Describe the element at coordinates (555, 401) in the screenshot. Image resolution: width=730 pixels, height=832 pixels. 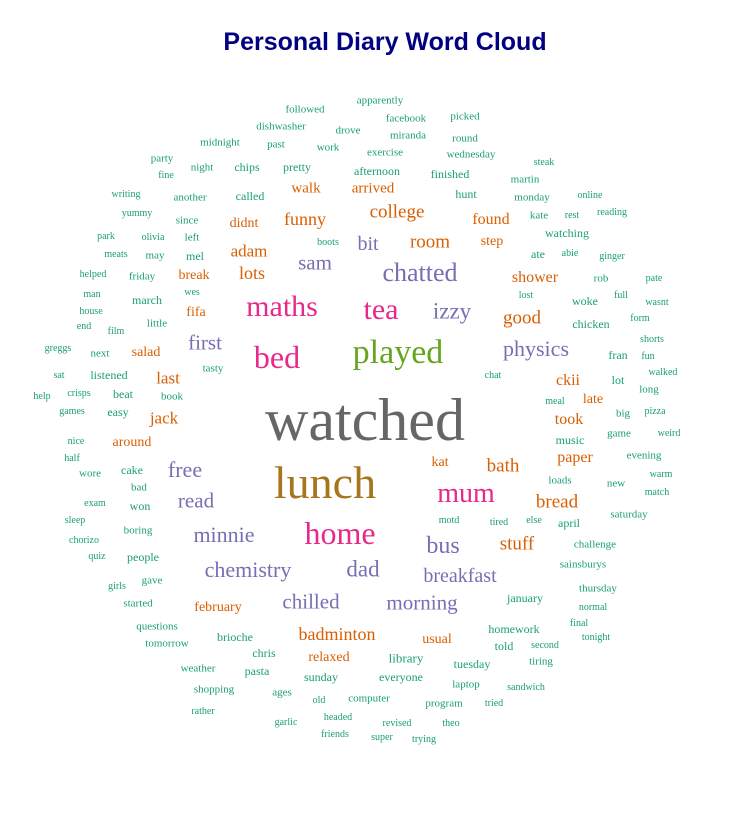
I see `word-meal: meal` at that location.